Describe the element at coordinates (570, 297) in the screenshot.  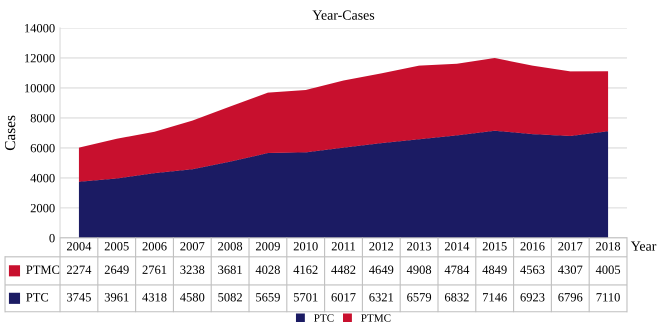
I see `data-label: 6796` at that location.